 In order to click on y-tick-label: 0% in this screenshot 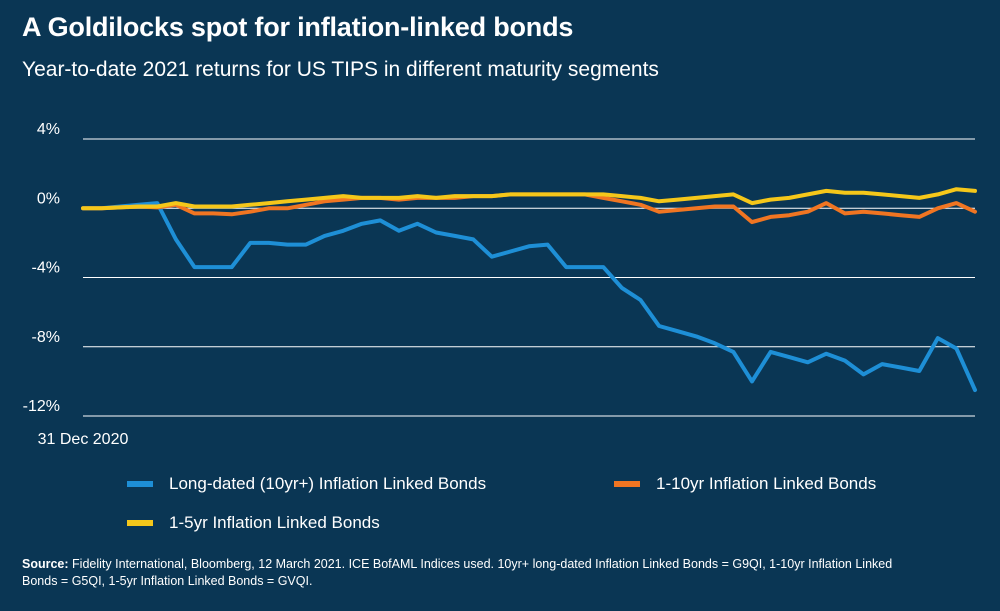, I will do `click(48, 198)`.